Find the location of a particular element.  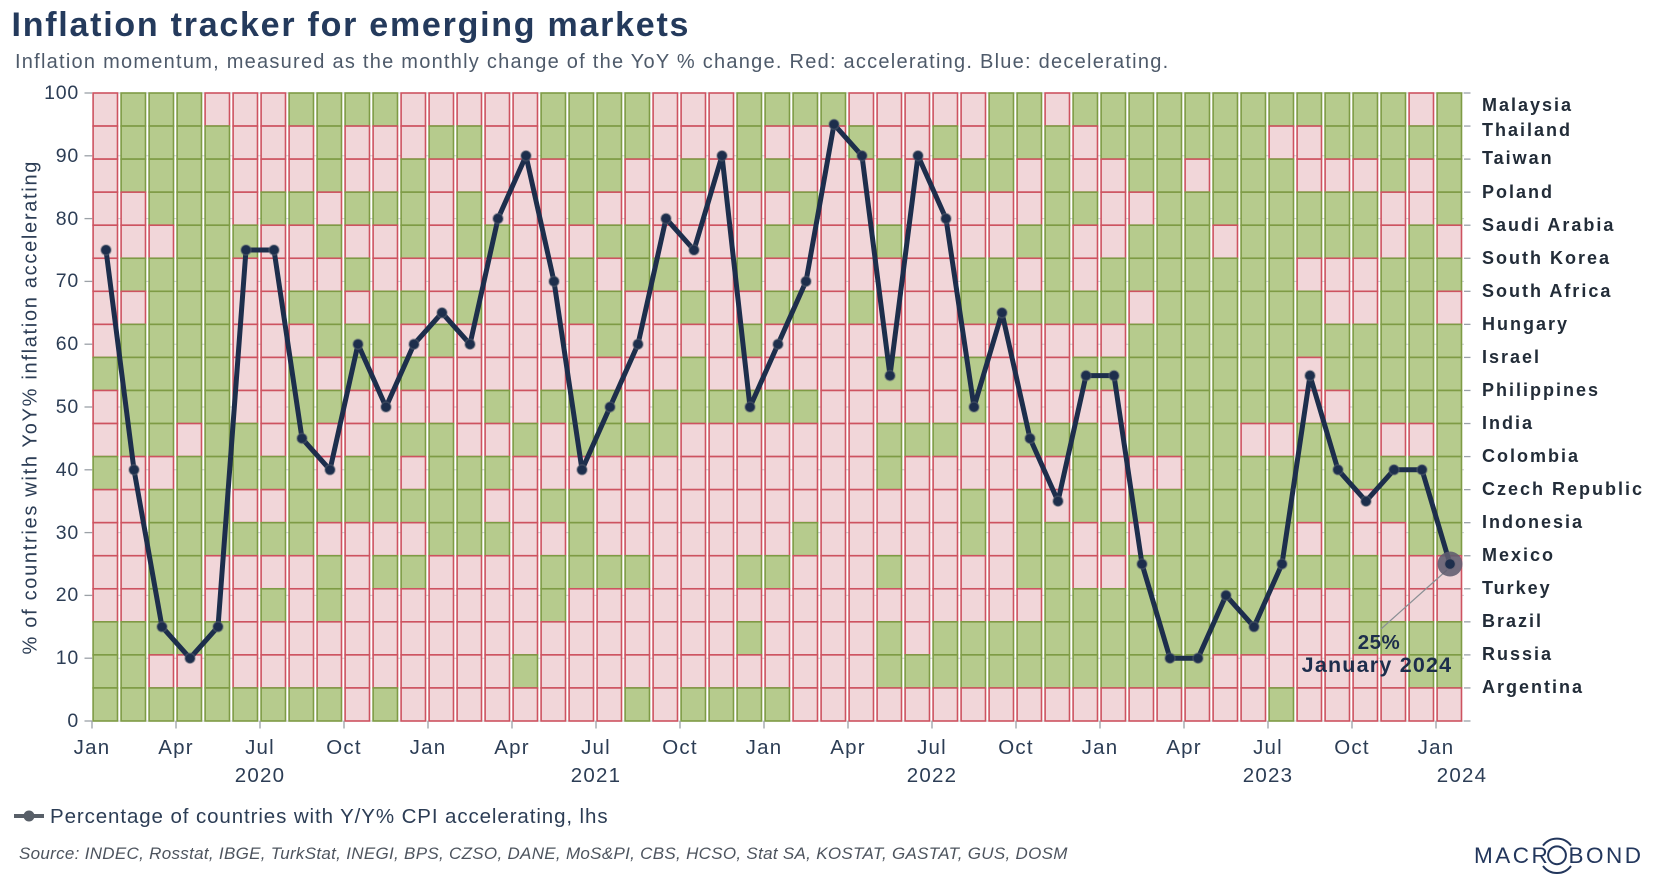

svg-text: MACR is located at coordinates (1512, 855).